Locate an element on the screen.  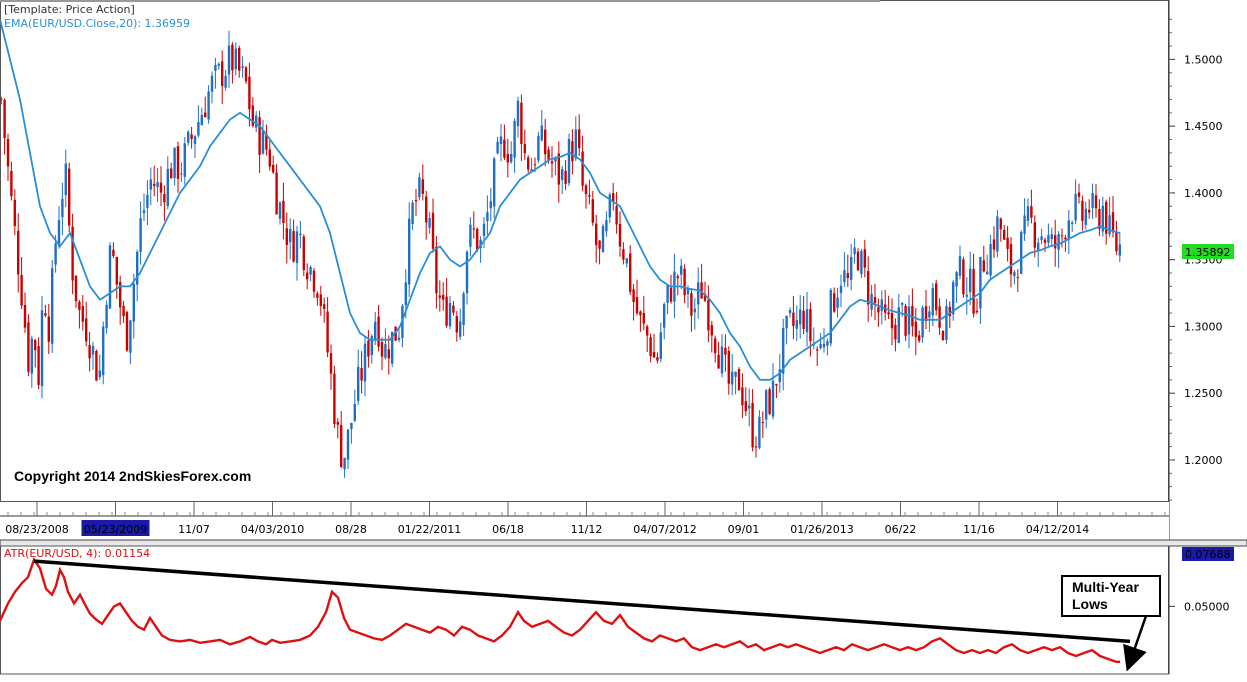
price-tick-label: 1.4000 is located at coordinates (1203, 193).